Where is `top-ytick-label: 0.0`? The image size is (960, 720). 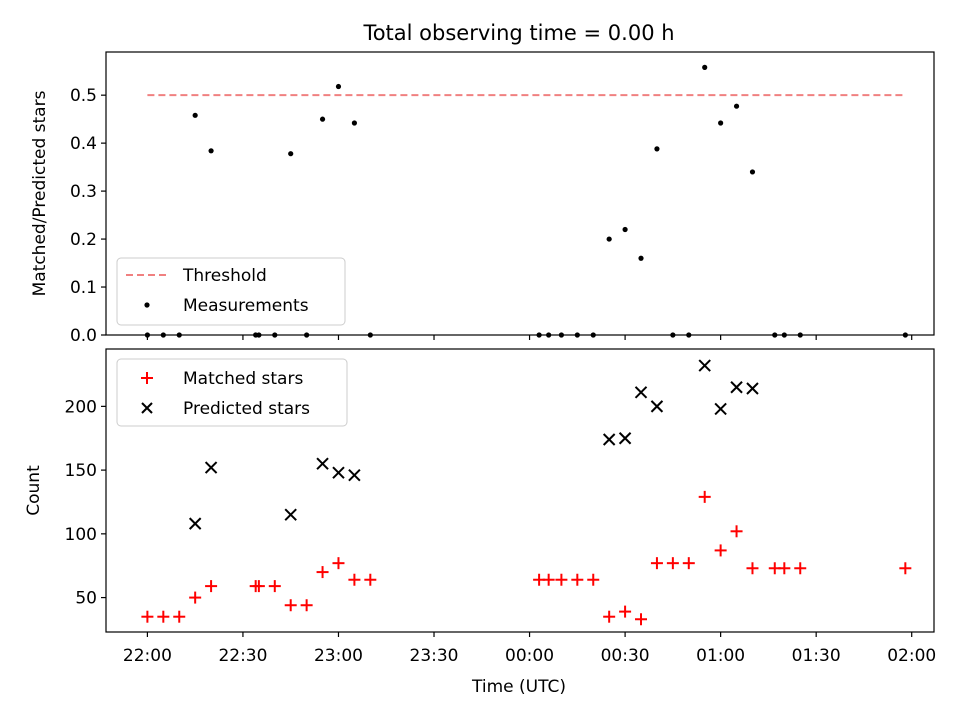 top-ytick-label: 0.0 is located at coordinates (83, 336).